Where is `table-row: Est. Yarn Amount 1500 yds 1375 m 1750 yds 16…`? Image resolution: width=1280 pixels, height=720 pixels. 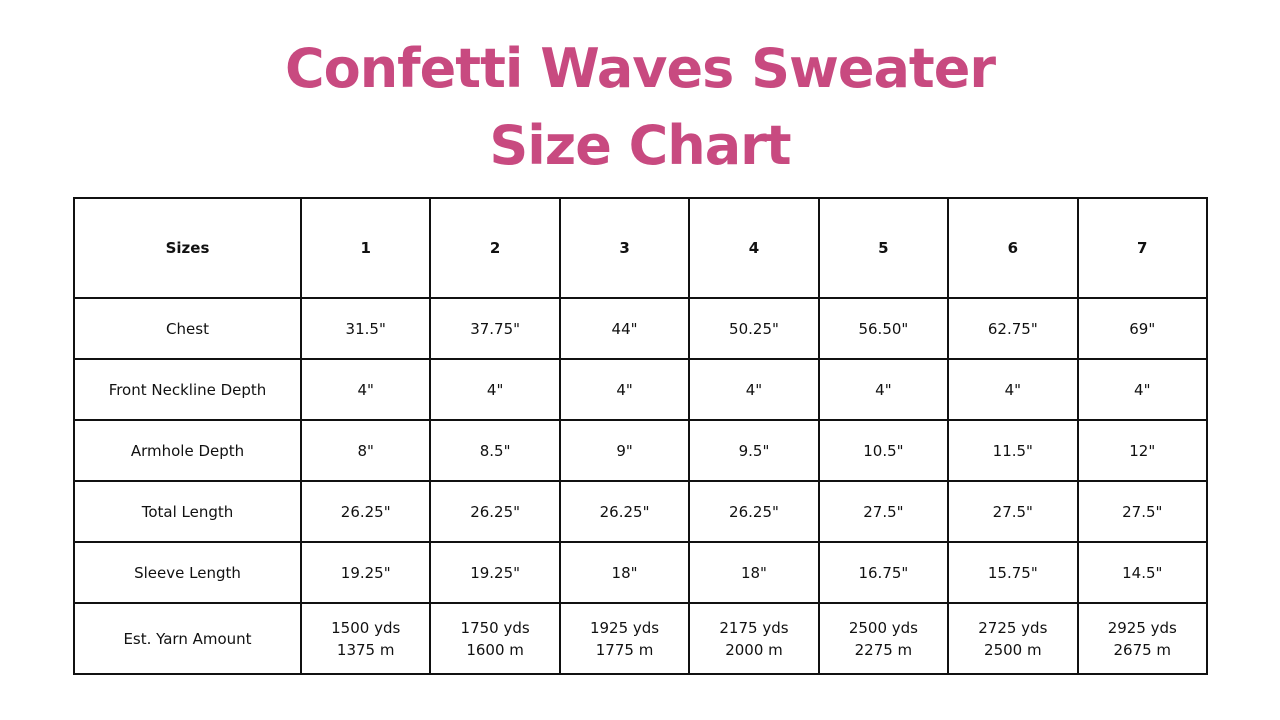
table-row: Est. Yarn Amount 1500 yds 1375 m 1750 yds 16… is located at coordinates (641, 638).